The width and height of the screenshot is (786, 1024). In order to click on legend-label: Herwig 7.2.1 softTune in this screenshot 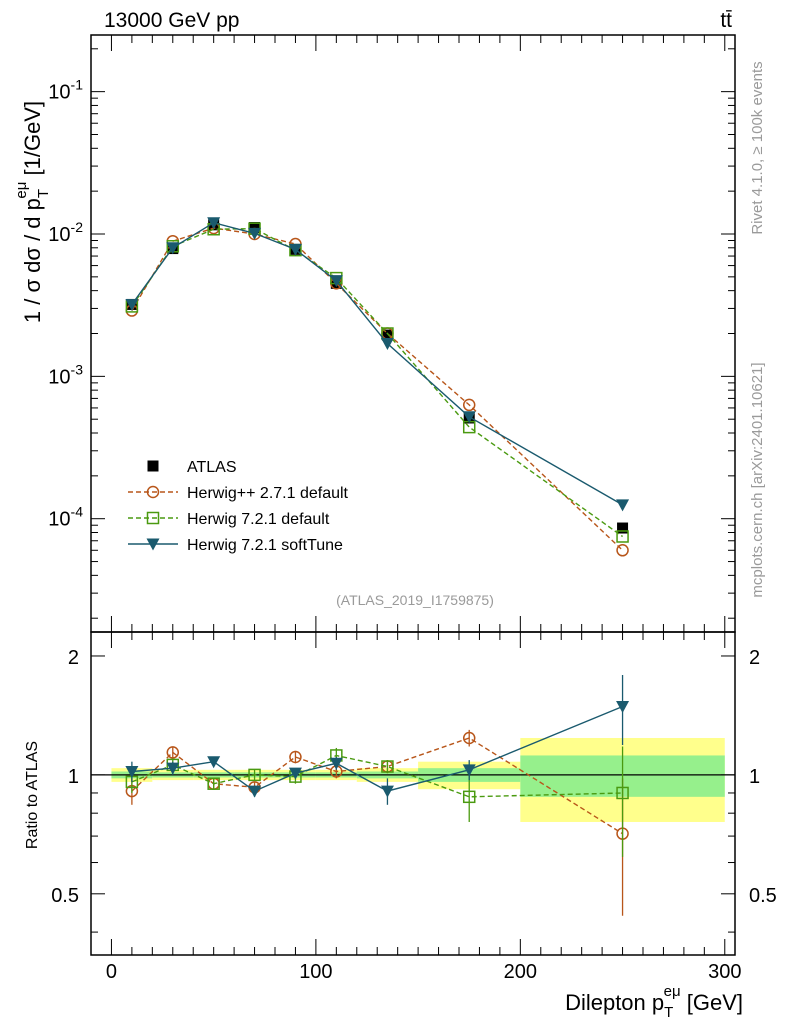, I will do `click(265, 545)`.